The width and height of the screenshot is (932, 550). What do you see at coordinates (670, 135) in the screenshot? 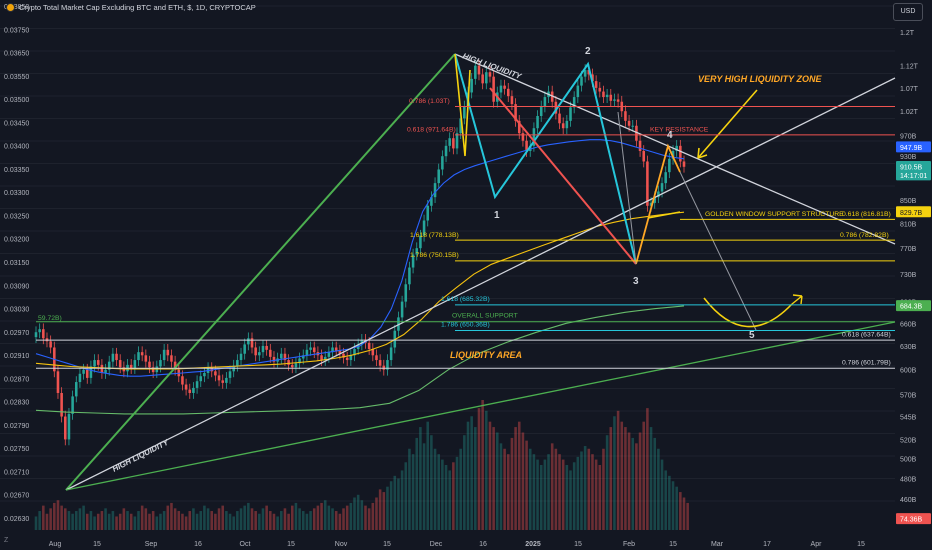
I see `wave-label: 4` at bounding box center [670, 135].